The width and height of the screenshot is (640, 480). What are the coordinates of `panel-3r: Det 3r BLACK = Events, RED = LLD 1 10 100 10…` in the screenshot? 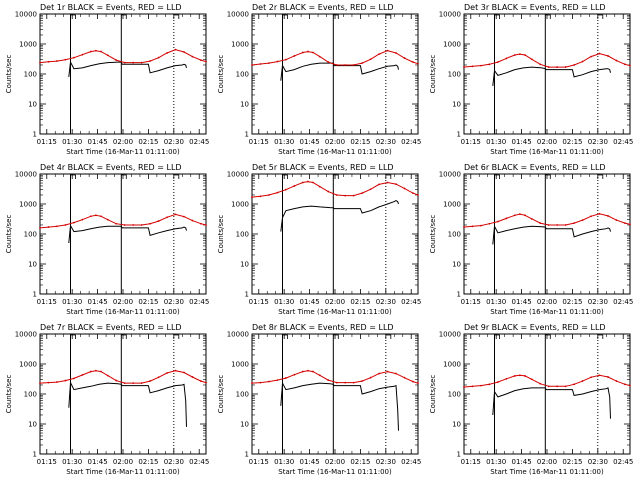 It's located at (531, 79).